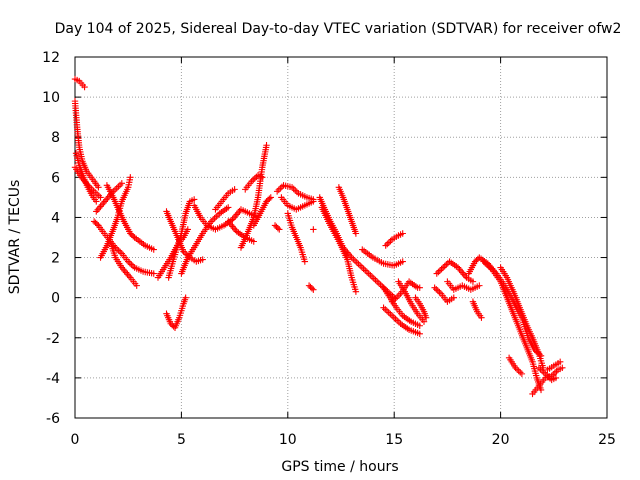  I want to click on x-tick-label: 0, so click(75, 440).